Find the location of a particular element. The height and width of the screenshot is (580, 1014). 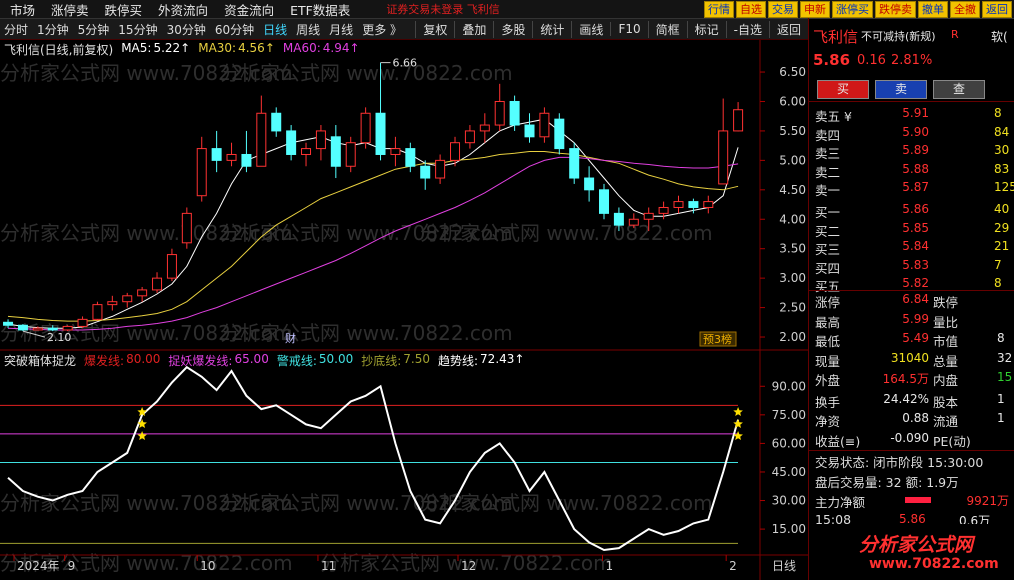

stat-label: 最高 is located at coordinates (828, 322).